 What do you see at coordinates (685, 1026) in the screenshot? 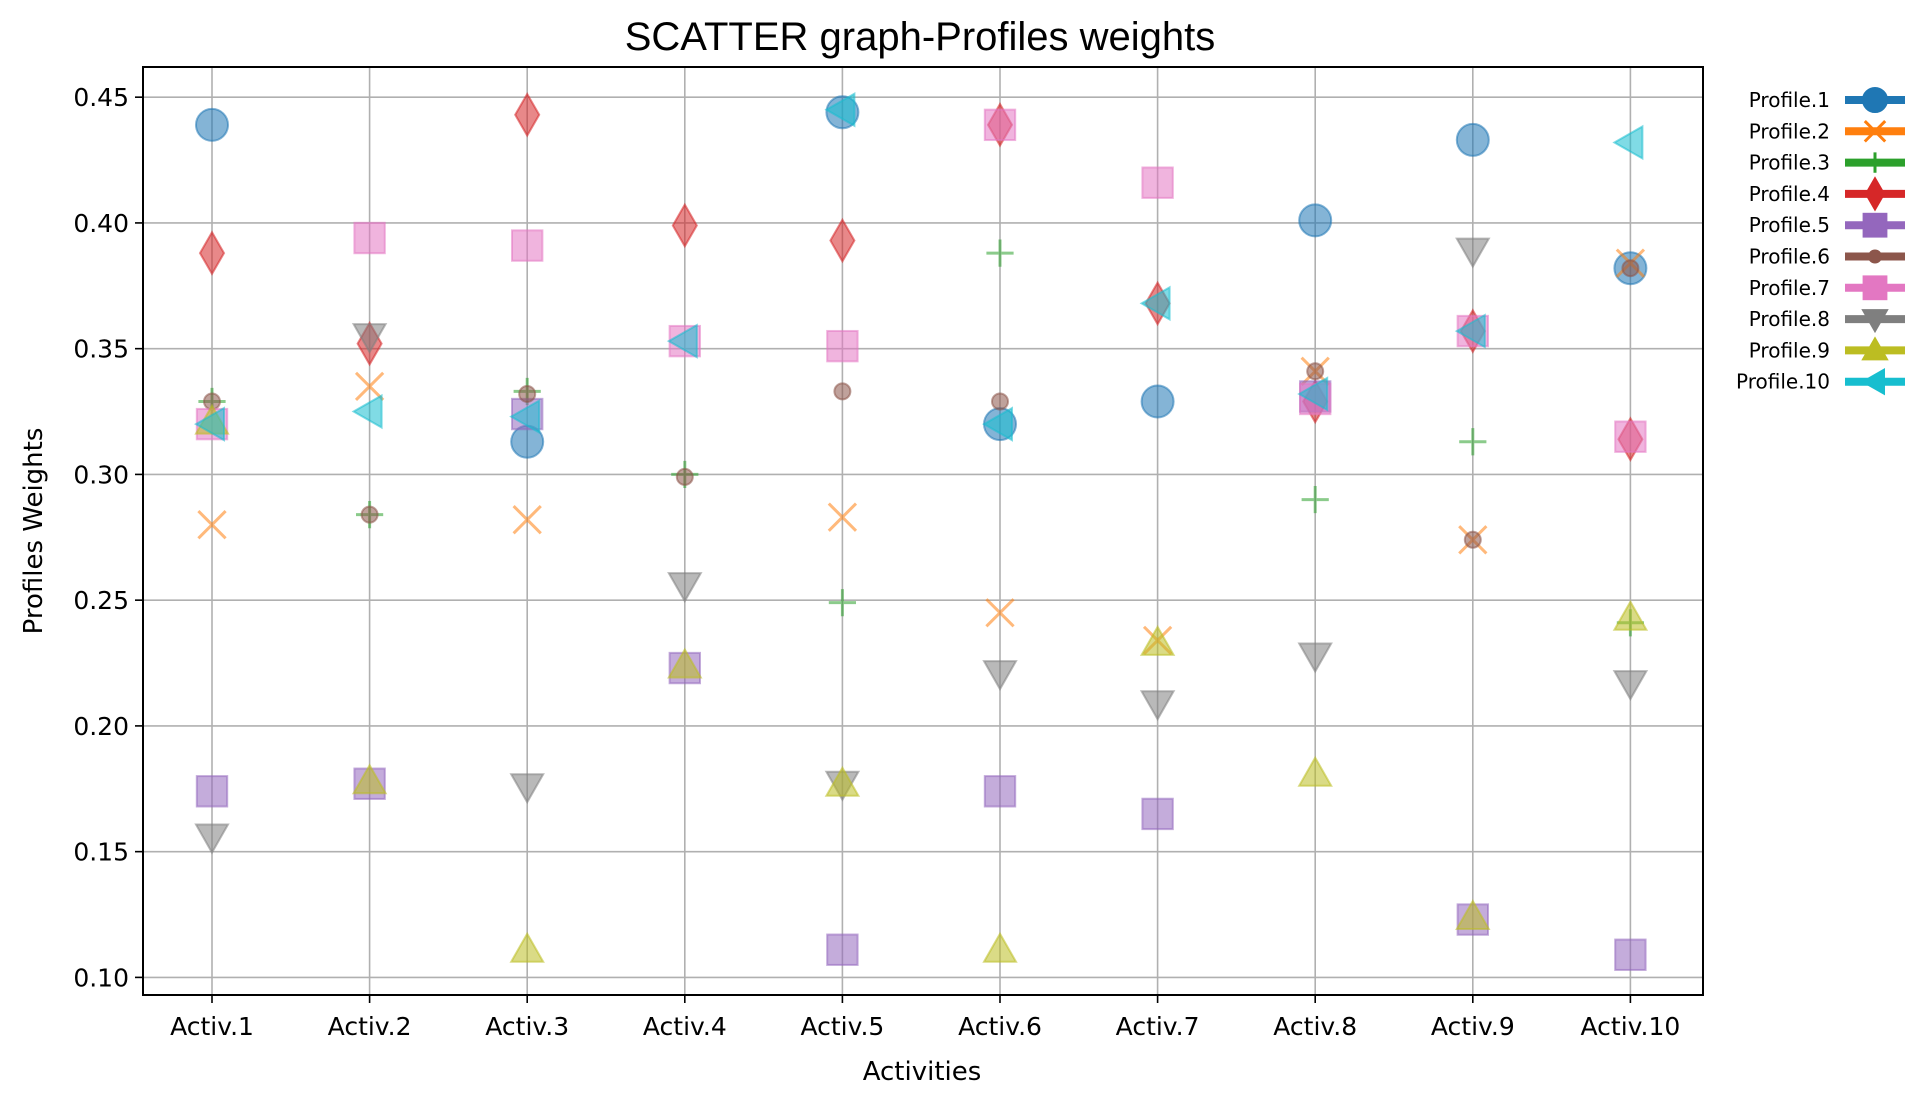
I see `x-tick-label: Activ.4` at bounding box center [685, 1026].